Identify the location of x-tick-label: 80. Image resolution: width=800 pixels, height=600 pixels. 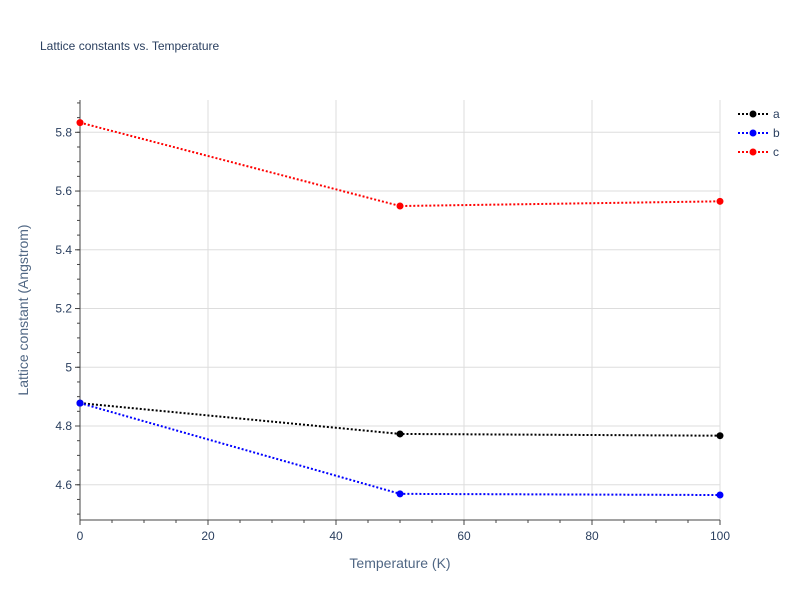
(592, 536).